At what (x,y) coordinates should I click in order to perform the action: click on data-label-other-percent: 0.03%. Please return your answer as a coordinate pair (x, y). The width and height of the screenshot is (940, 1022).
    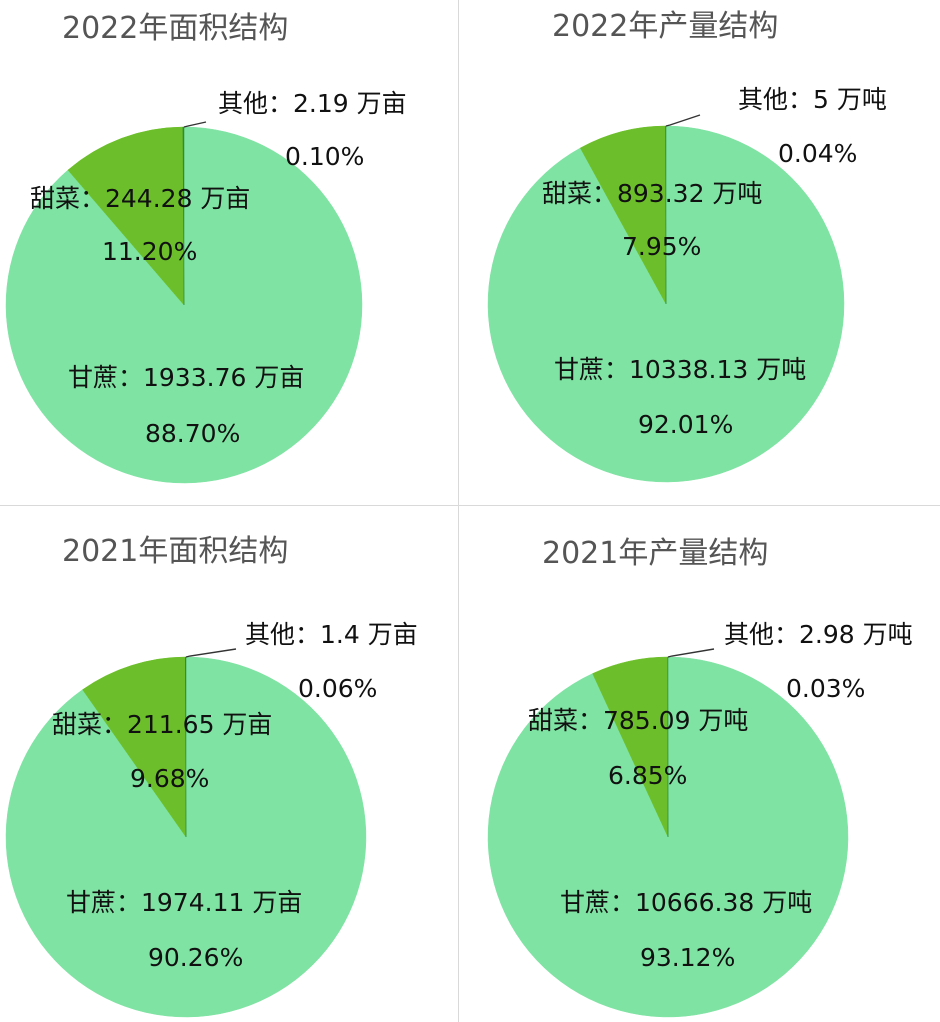
    Looking at the image, I should click on (825, 688).